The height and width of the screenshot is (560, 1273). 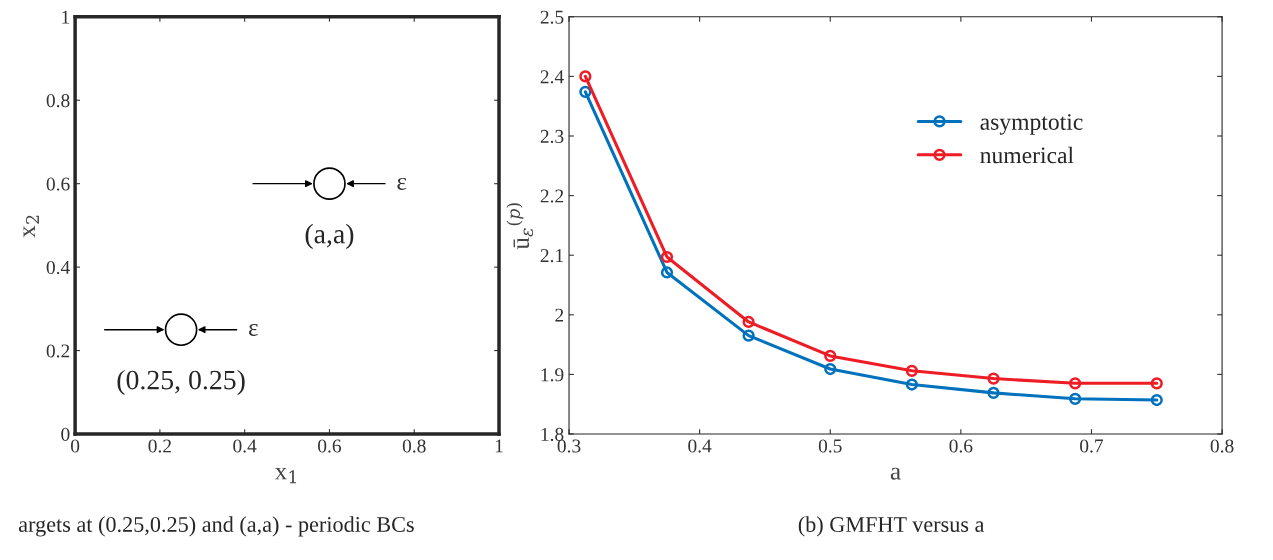 What do you see at coordinates (285, 475) in the screenshot?
I see `x-axis-title: x$_{1}$` at bounding box center [285, 475].